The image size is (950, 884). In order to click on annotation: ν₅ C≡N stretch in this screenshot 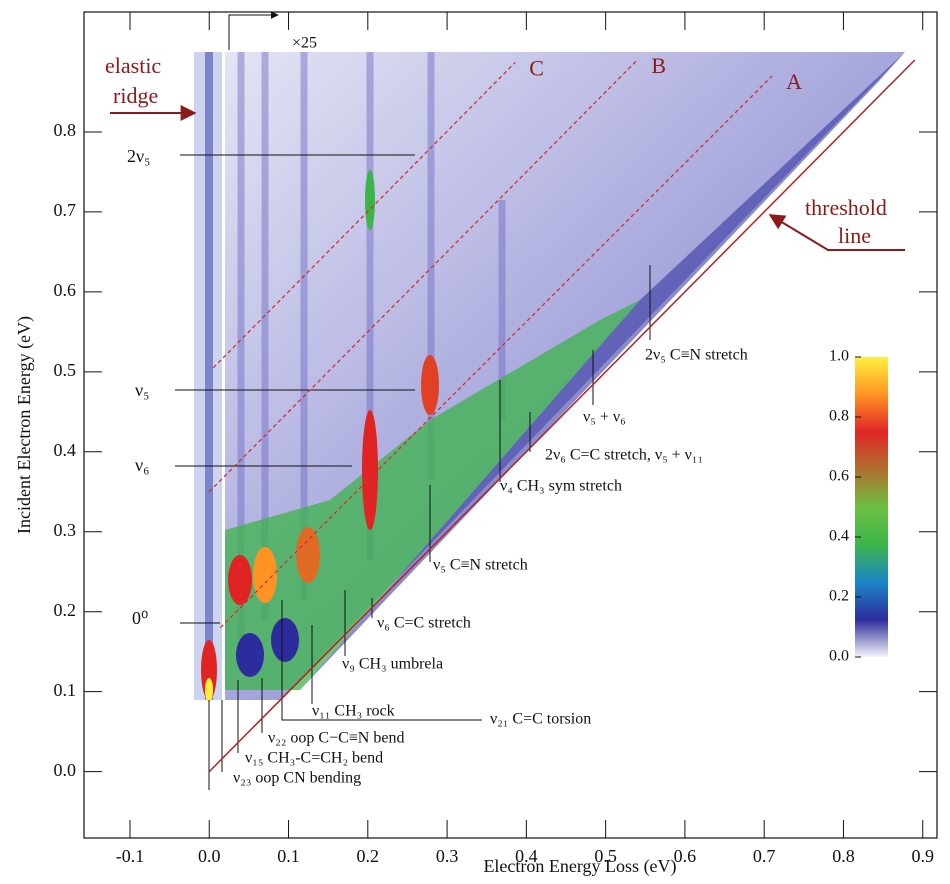, I will do `click(480, 565)`.